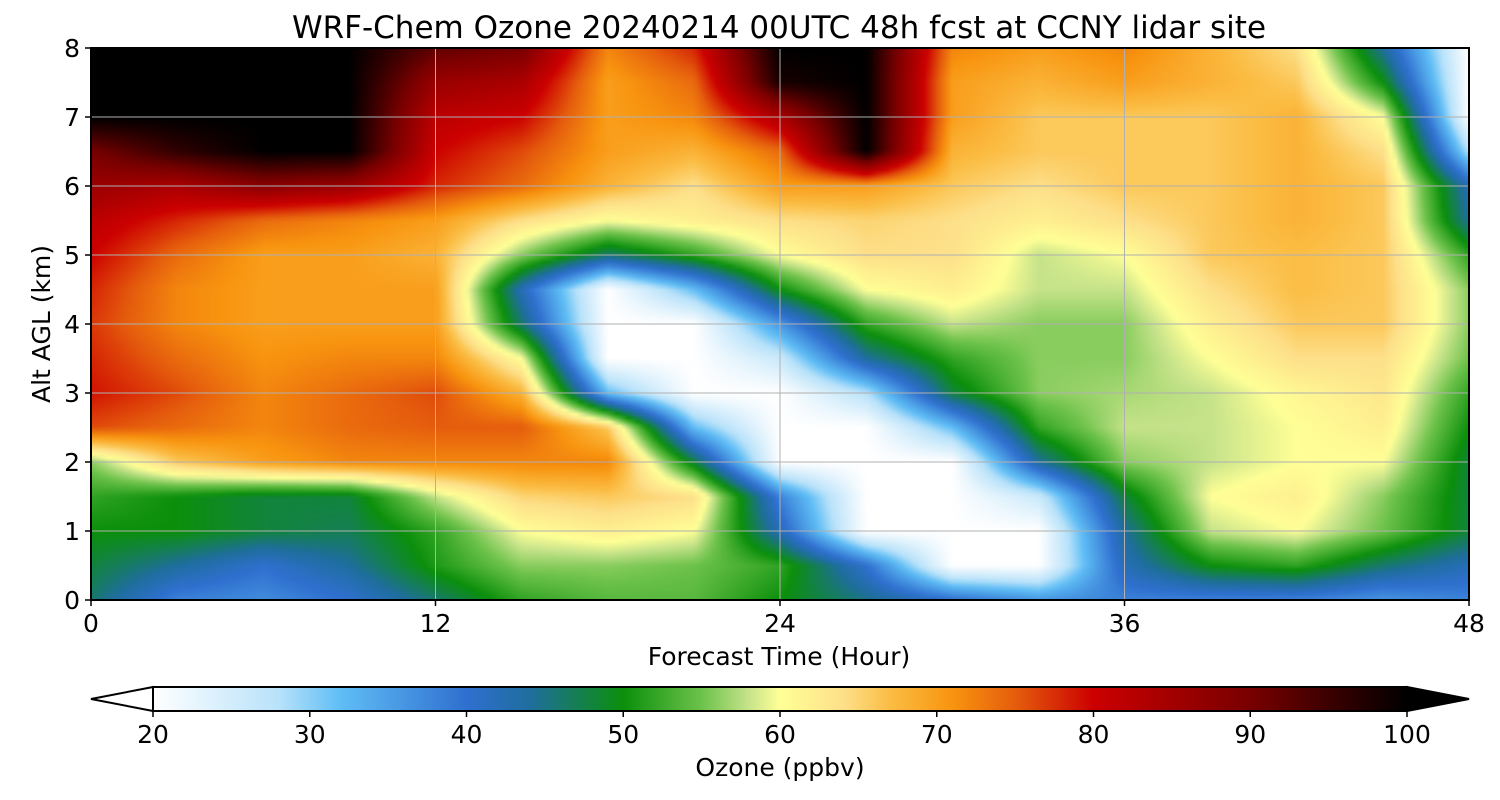 This screenshot has height=800, width=1500. Describe the element at coordinates (72, 393) in the screenshot. I see `y-tick-label: 3` at that location.